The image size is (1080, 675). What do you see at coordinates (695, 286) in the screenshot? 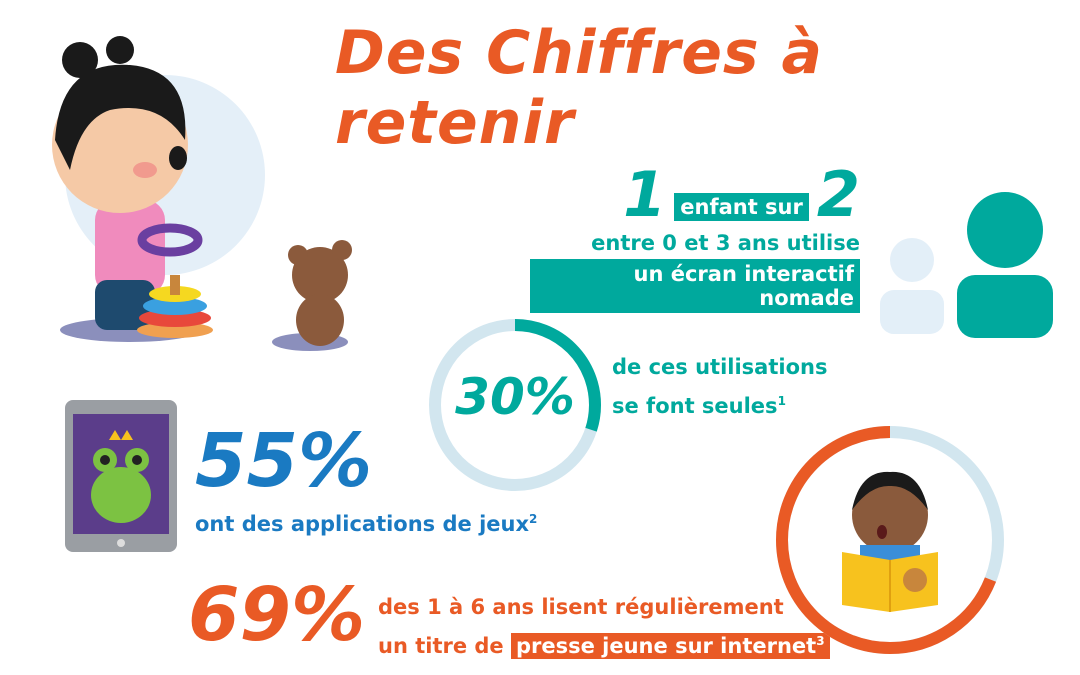
I see `stat-line3: un écran interactif nomade` at bounding box center [695, 286].